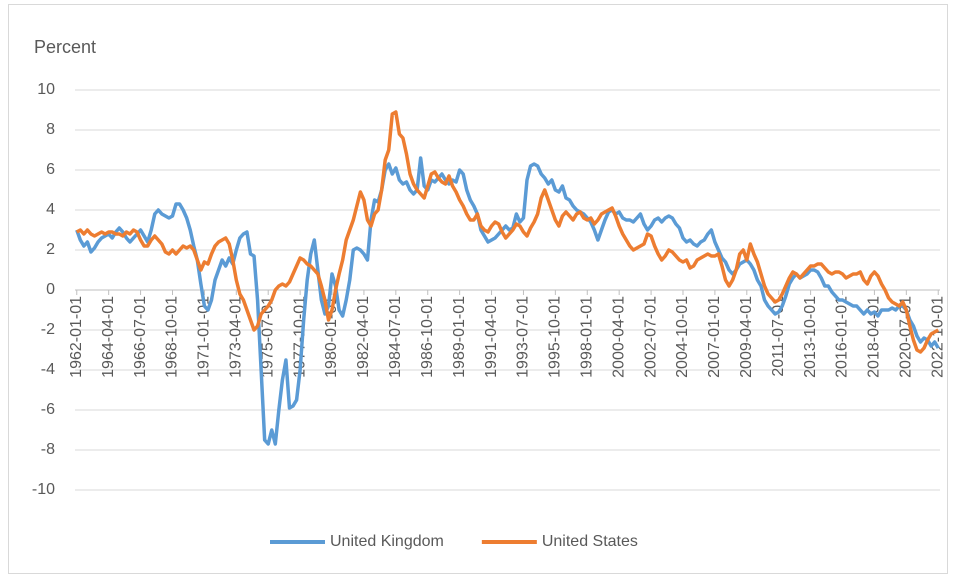 Image resolution: width=954 pixels, height=578 pixels. Describe the element at coordinates (48, 329) in the screenshot. I see `y-tick-label: -2` at that location.